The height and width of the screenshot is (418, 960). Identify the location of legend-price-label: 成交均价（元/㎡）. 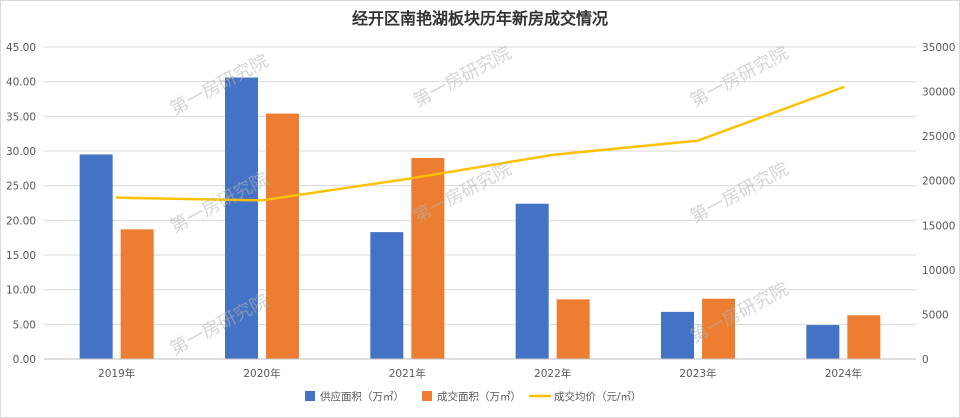
(598, 396).